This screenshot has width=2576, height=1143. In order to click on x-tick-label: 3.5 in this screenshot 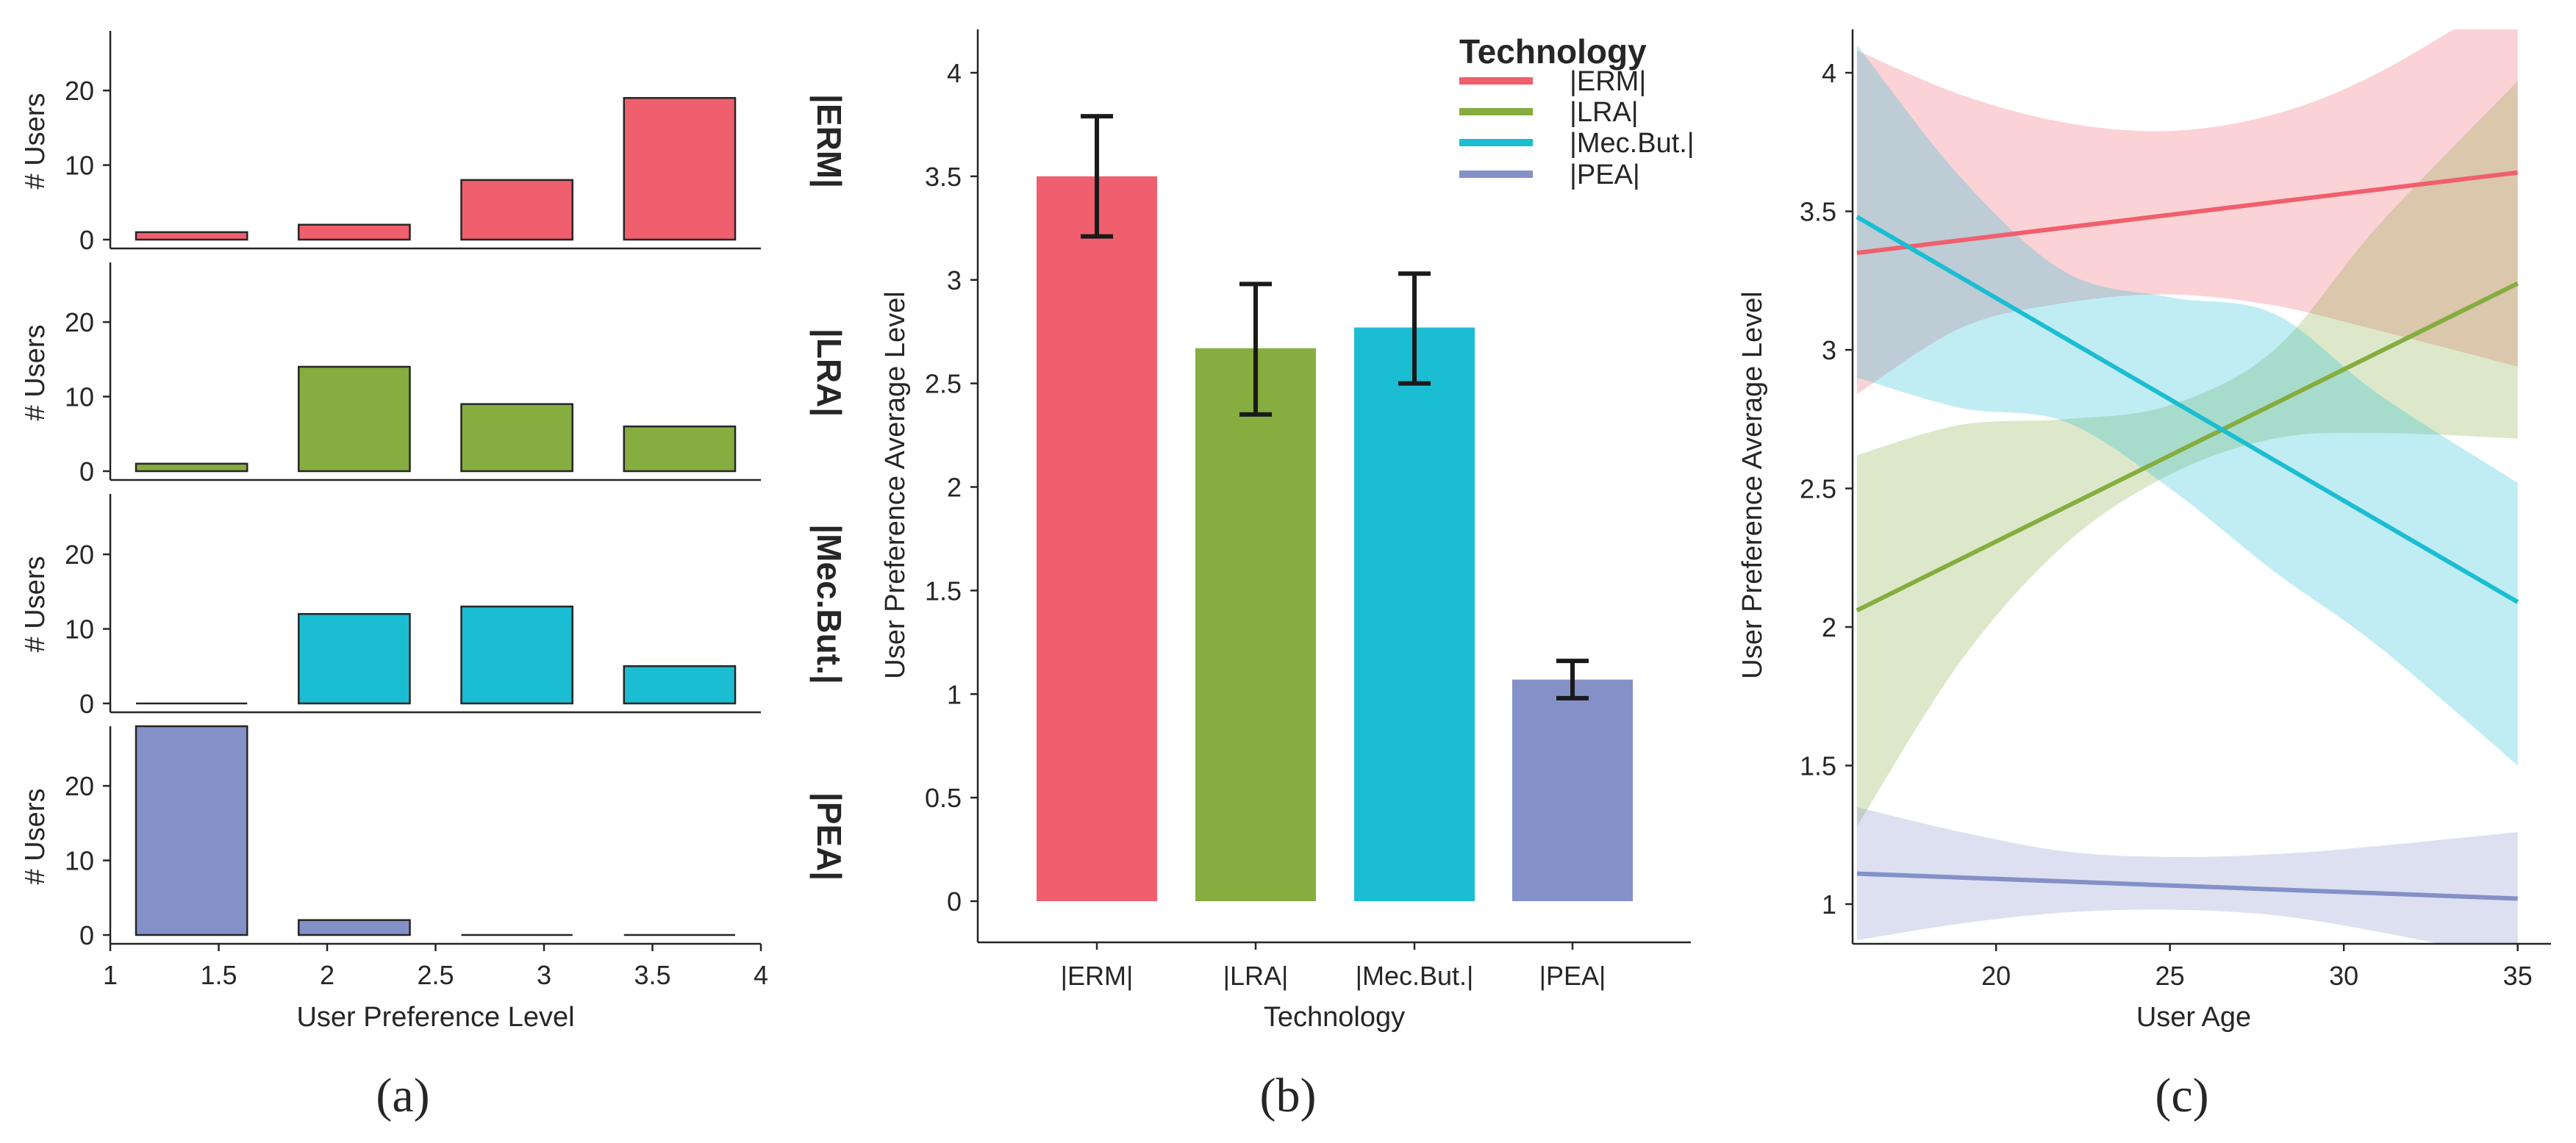, I will do `click(652, 975)`.